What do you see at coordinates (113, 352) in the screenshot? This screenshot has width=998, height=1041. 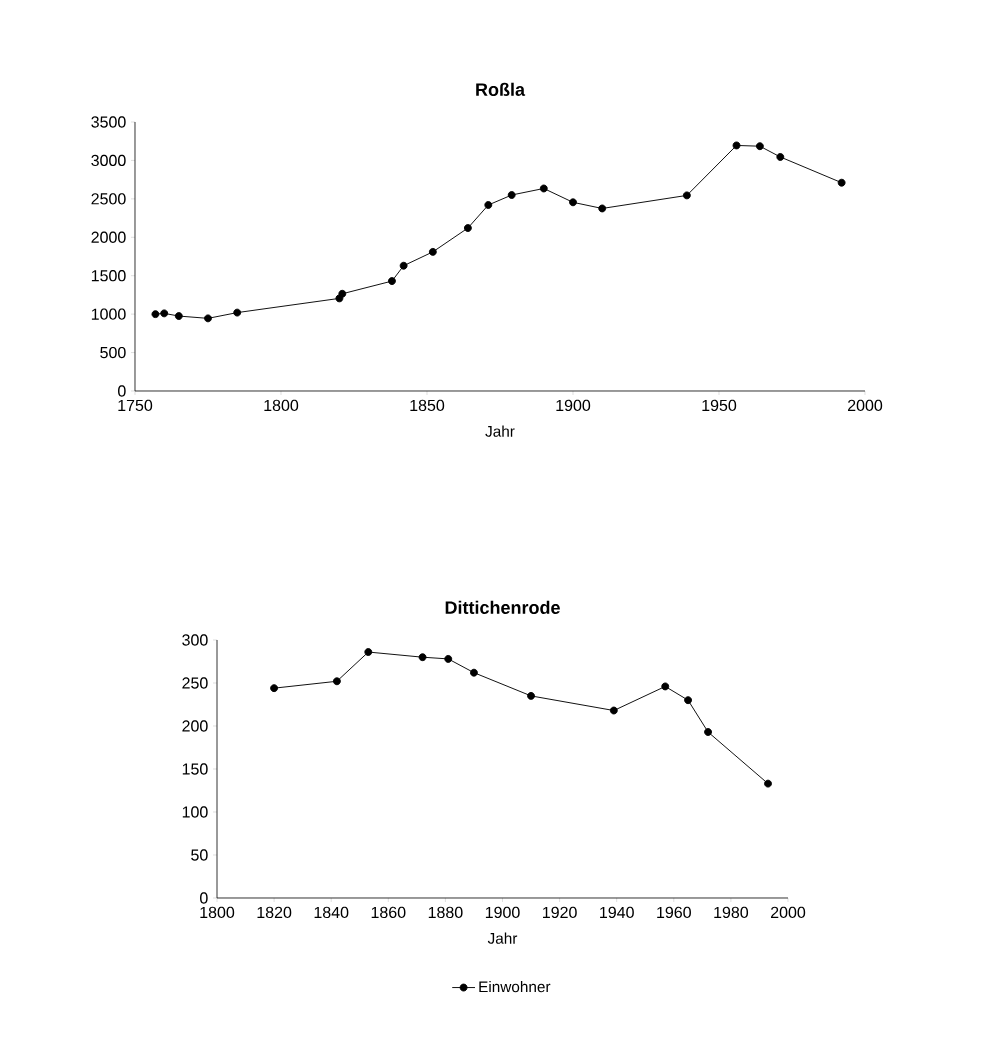 I see `y-tick-label: 500` at bounding box center [113, 352].